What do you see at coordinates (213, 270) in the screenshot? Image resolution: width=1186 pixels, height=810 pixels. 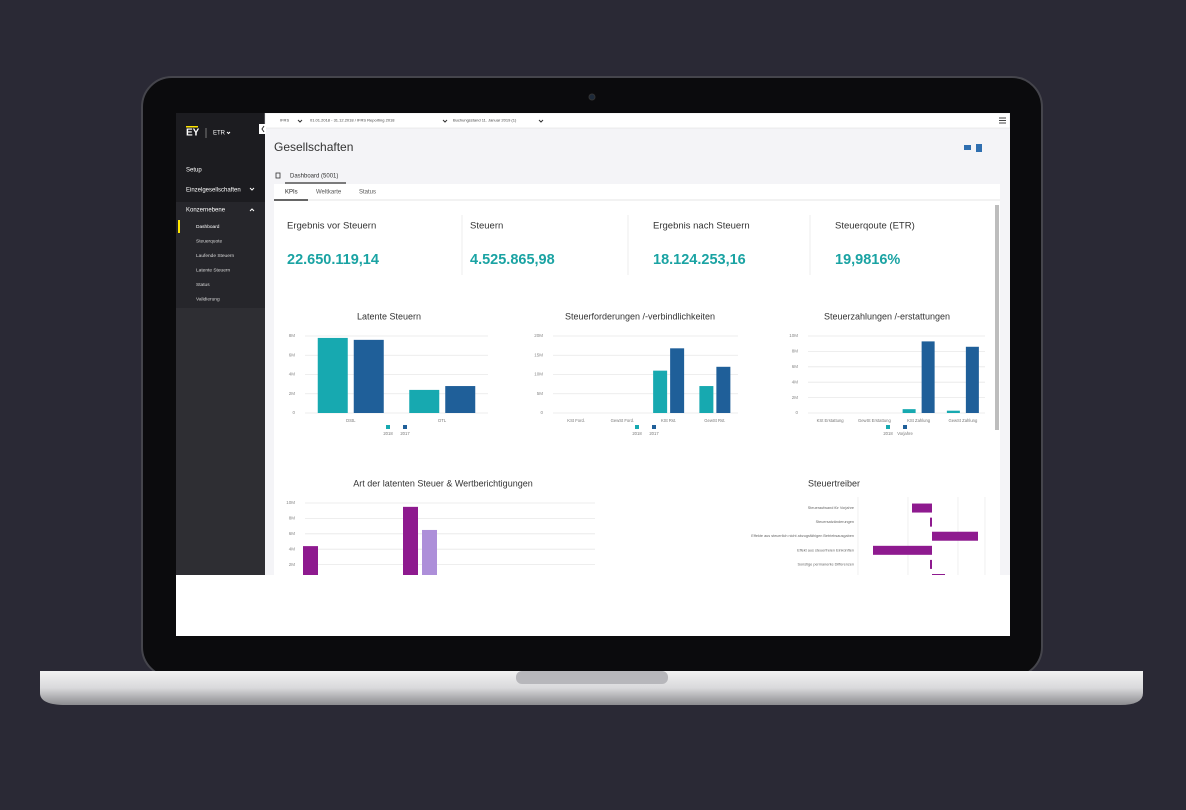 I see `nav-subitem: Latente Steuern` at bounding box center [213, 270].